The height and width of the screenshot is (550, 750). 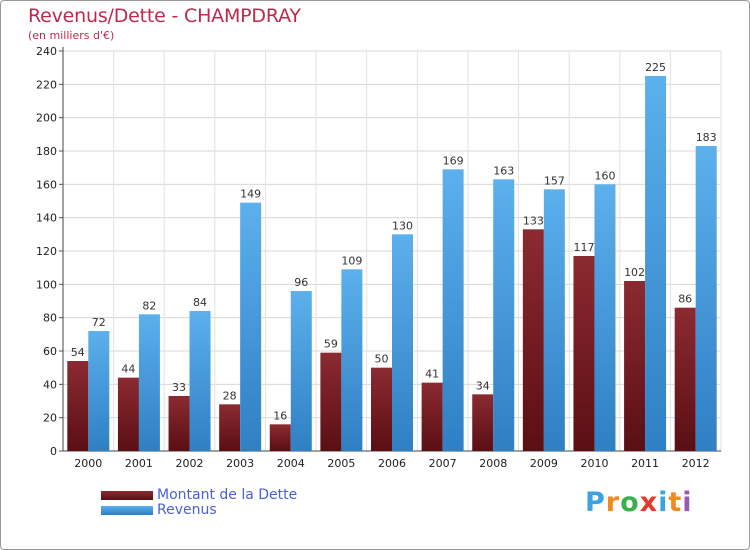 What do you see at coordinates (655, 67) in the screenshot?
I see `data-label: 225` at bounding box center [655, 67].